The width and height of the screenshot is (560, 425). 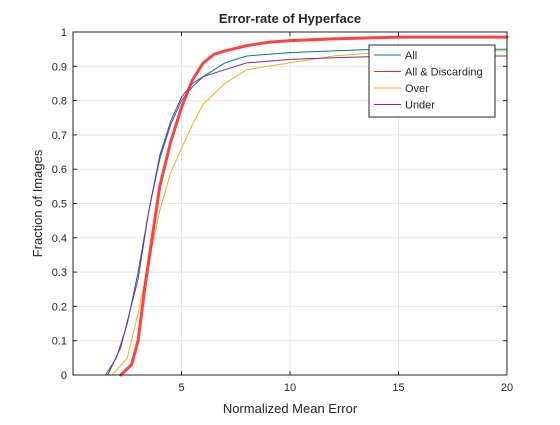 I want to click on legend-label: Under, so click(x=420, y=106).